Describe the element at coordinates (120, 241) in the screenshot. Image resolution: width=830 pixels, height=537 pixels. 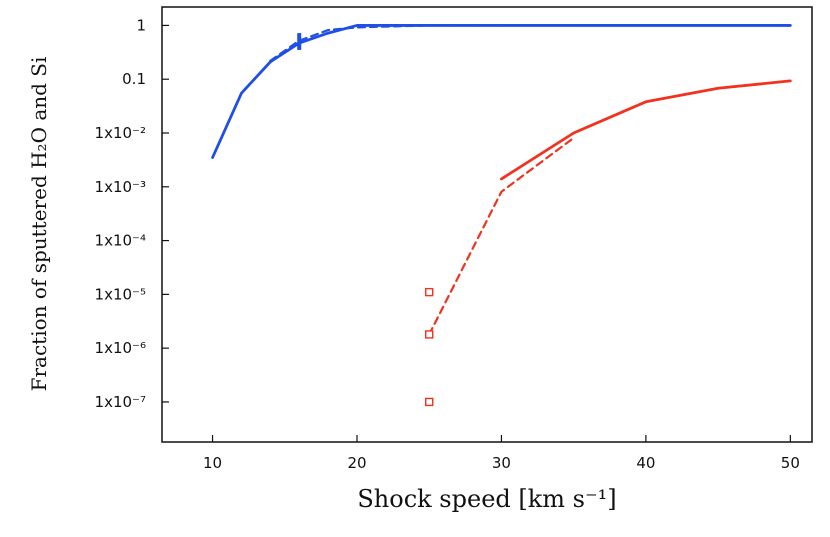
I see `y-tick-label-4: 1x10⁻⁴` at that location.